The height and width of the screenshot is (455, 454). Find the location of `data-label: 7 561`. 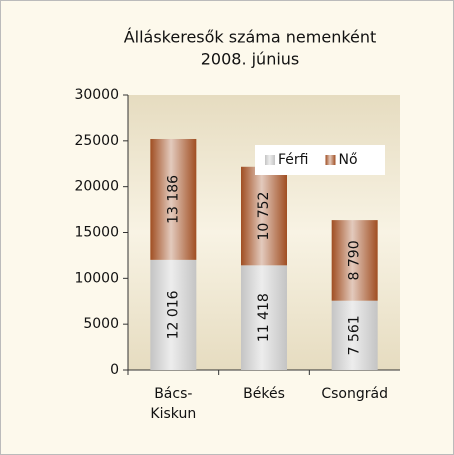

data-label: 7 561 is located at coordinates (355, 335).